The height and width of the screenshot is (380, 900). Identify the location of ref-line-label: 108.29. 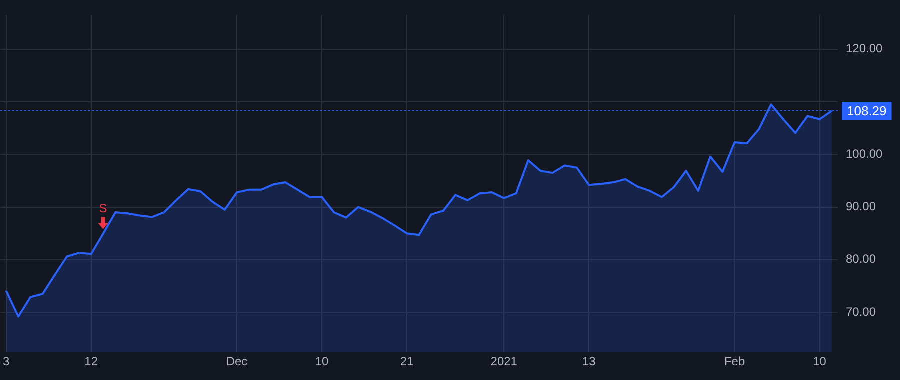
(867, 111).